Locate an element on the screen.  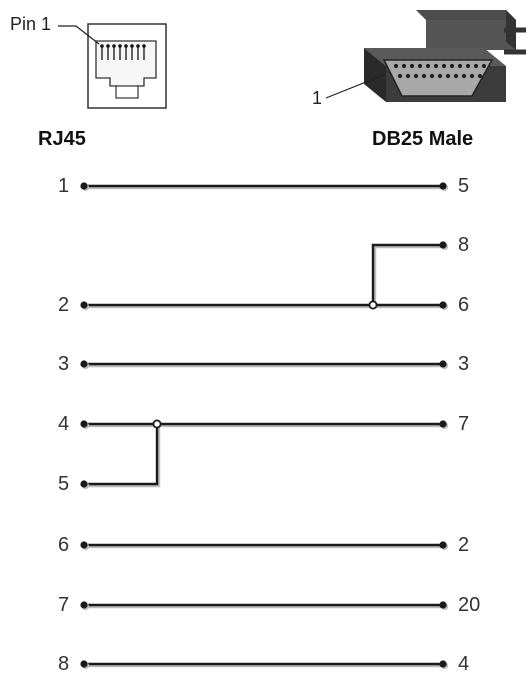
rj45-jack-icon is located at coordinates (127, 66).